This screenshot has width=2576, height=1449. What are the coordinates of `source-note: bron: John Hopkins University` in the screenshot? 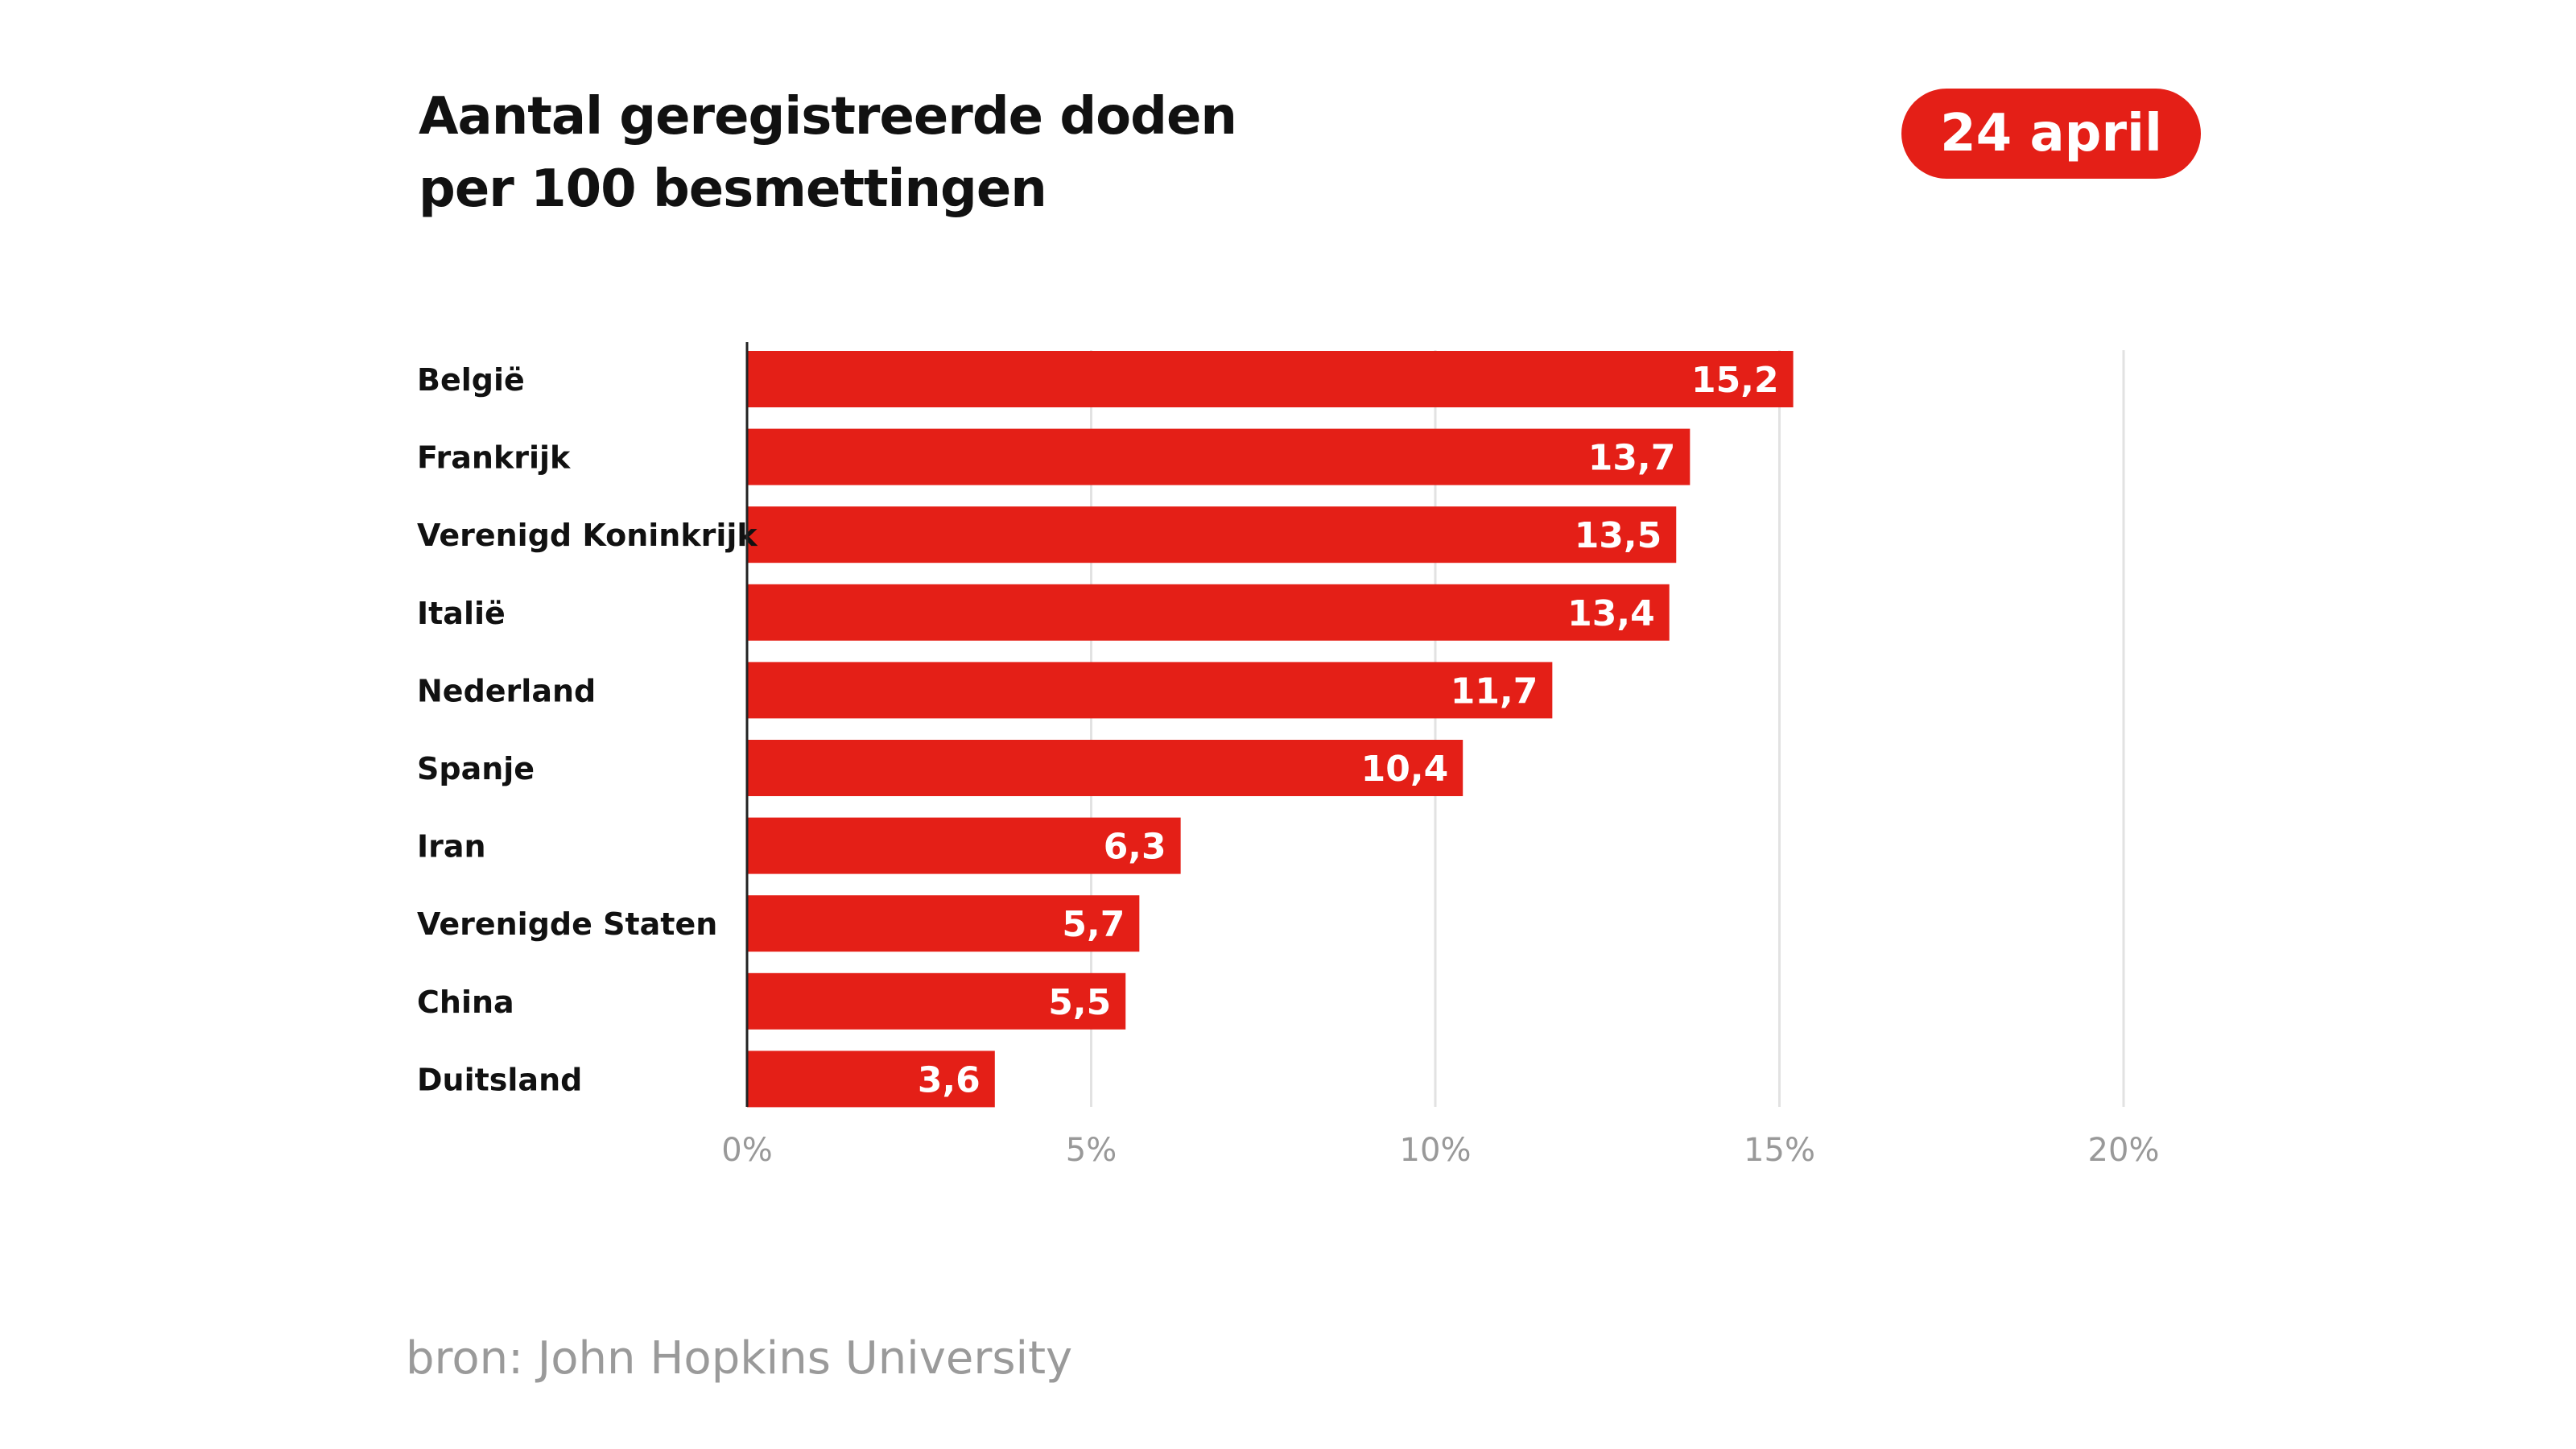 It's located at (739, 1358).